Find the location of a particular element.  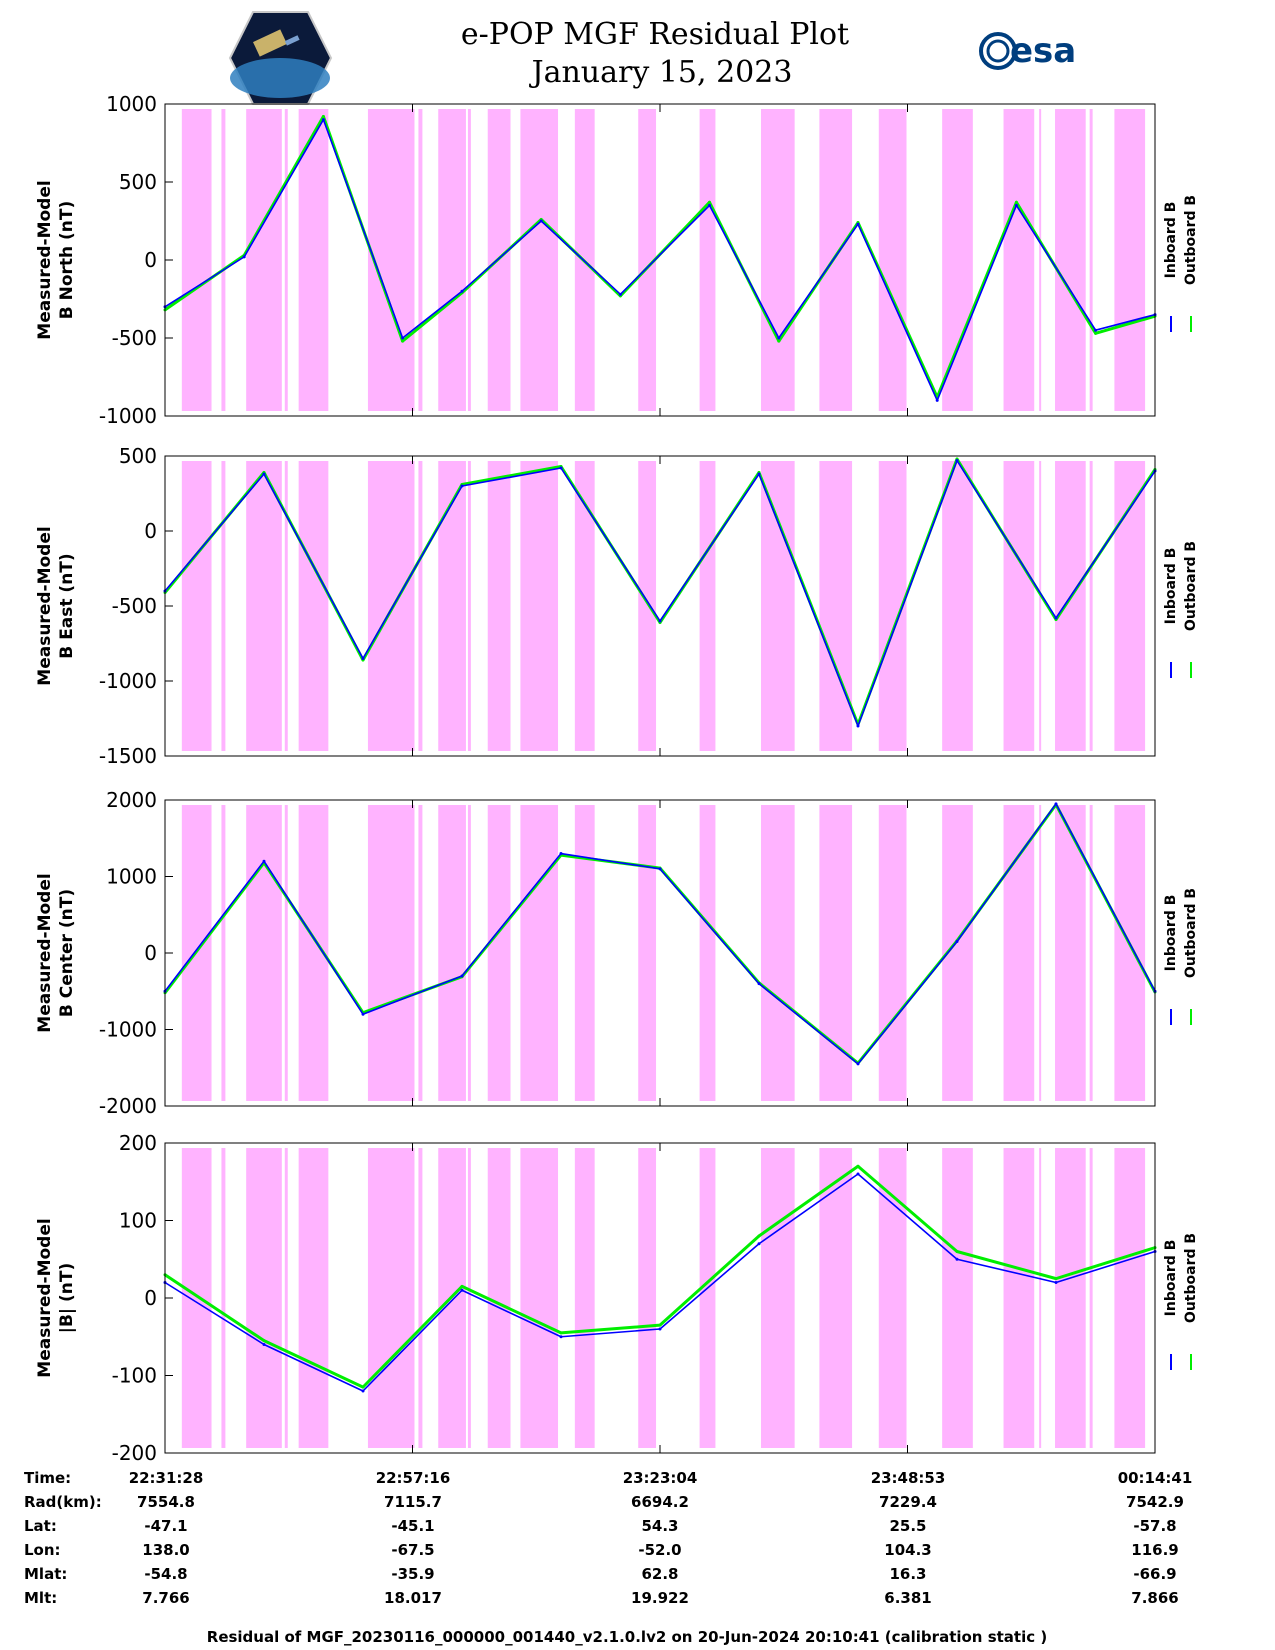

orbit-cell: -66.9 is located at coordinates (1154, 1574).